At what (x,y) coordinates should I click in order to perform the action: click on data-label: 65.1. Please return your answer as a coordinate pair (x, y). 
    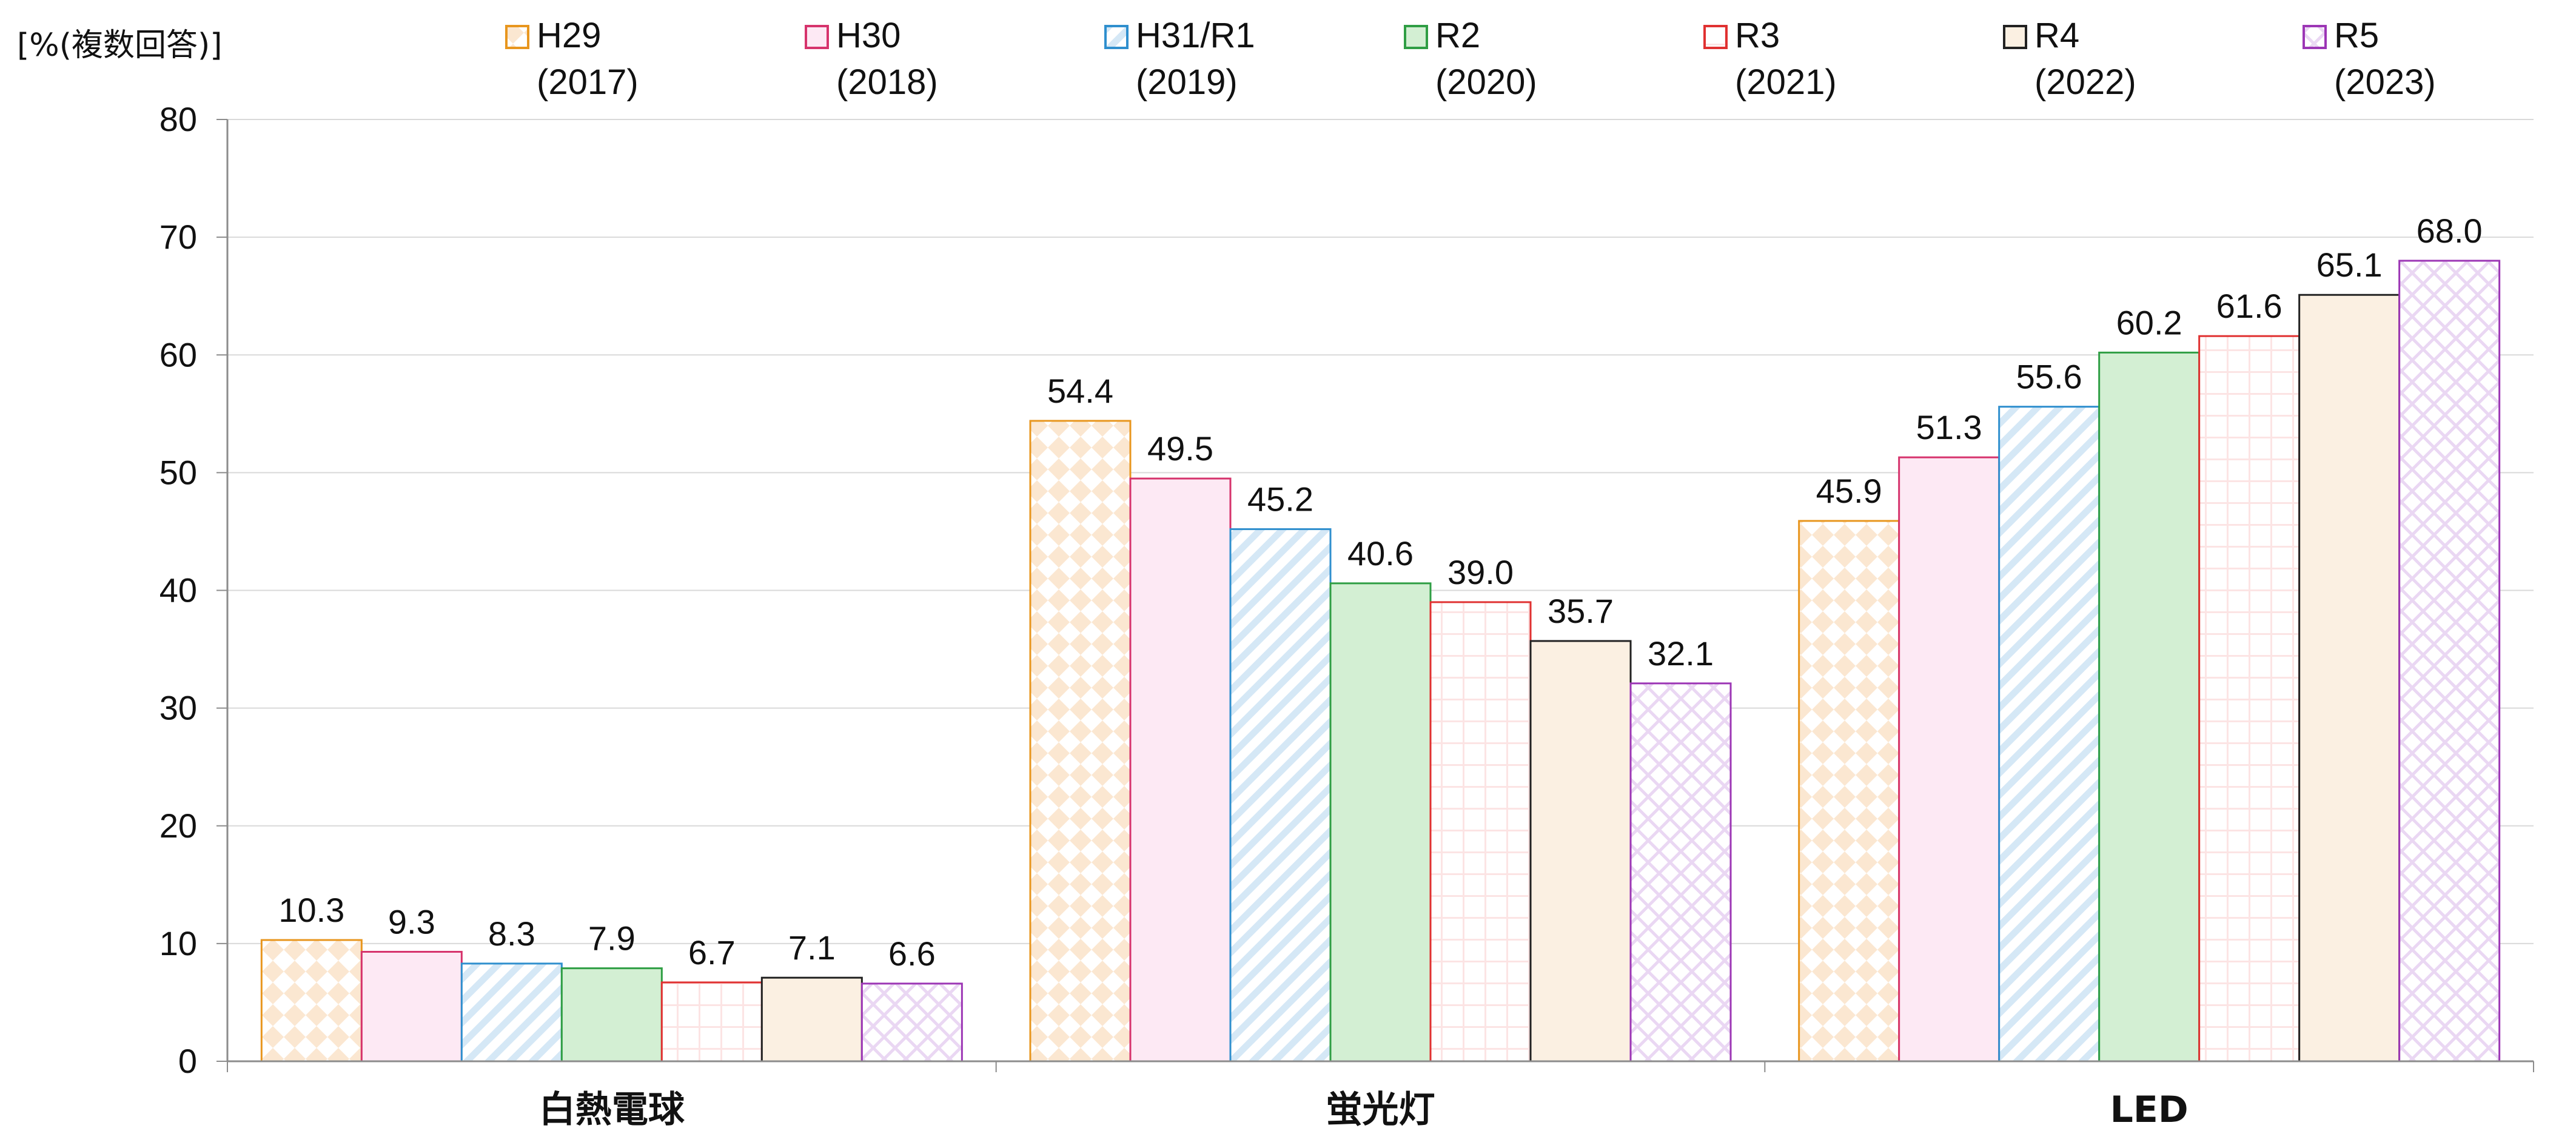
    Looking at the image, I should click on (2349, 265).